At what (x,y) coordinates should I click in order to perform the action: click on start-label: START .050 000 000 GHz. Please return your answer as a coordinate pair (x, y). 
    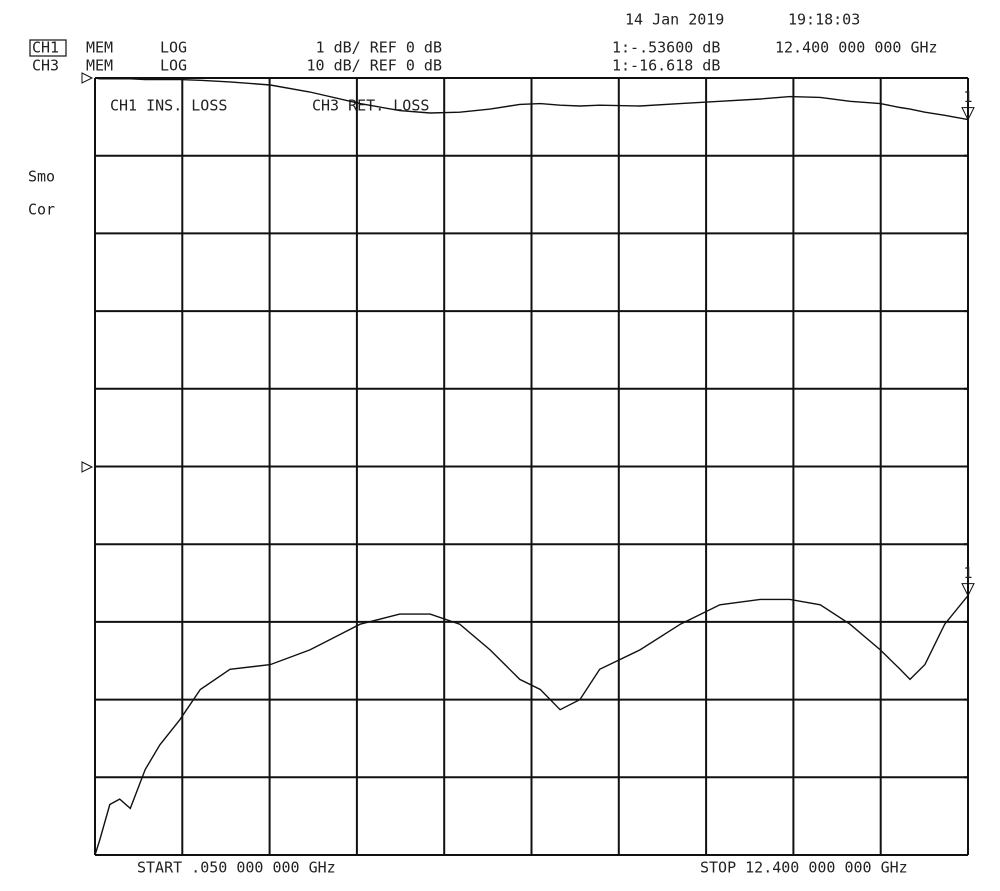
    Looking at the image, I should click on (236, 868).